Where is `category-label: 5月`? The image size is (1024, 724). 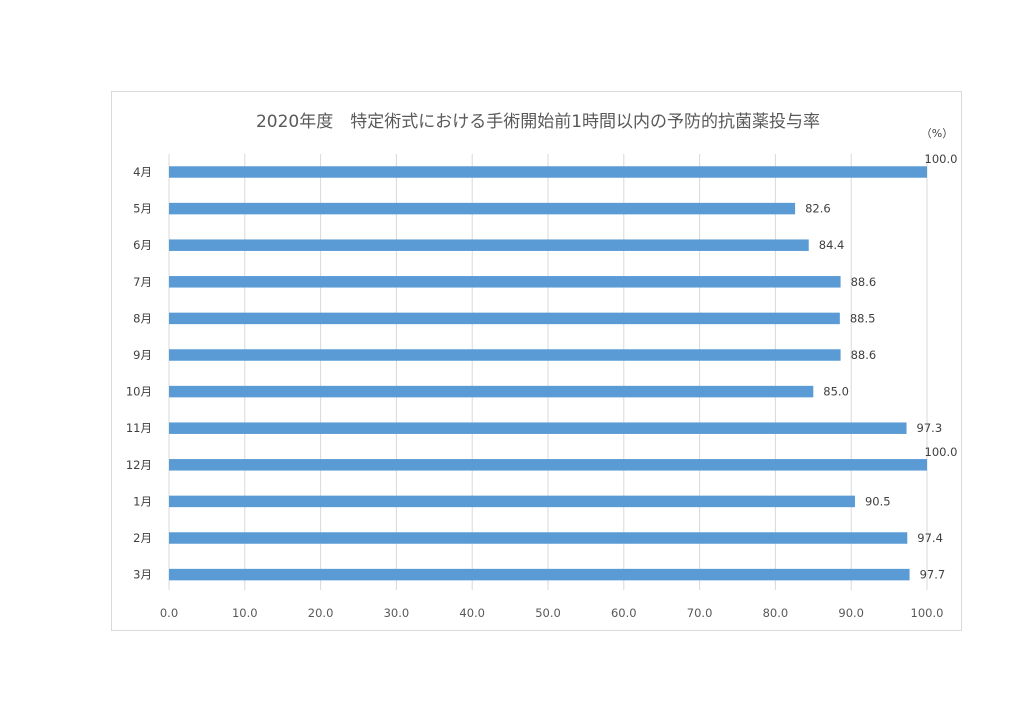
category-label: 5月 is located at coordinates (142, 209).